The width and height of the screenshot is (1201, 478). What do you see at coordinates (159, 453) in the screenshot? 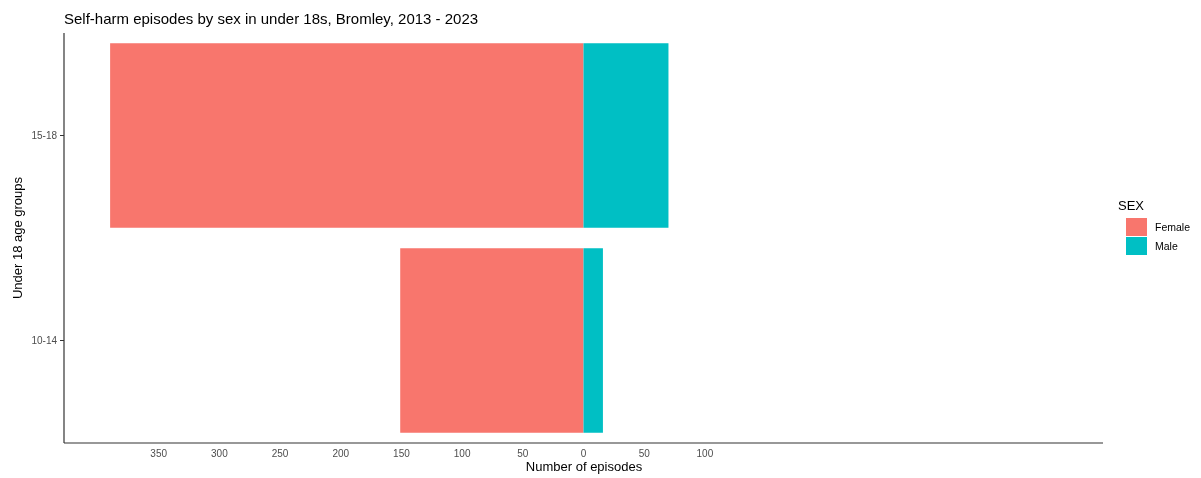
I see `x-tick-label: 350` at bounding box center [159, 453].